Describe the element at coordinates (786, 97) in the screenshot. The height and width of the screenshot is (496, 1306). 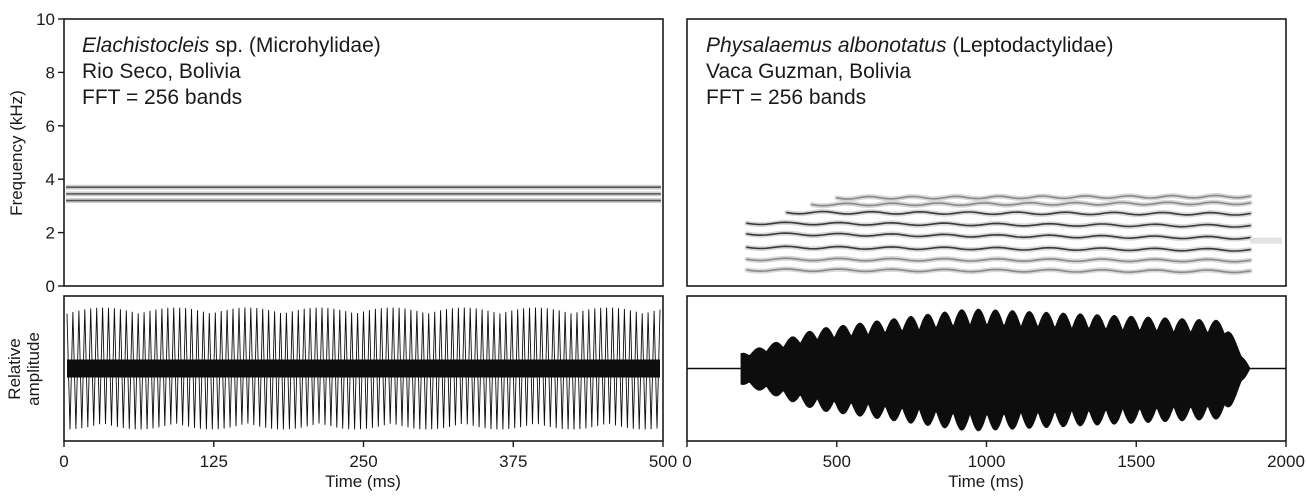
I see `right-fft-note: FFT = 256 bands` at that location.